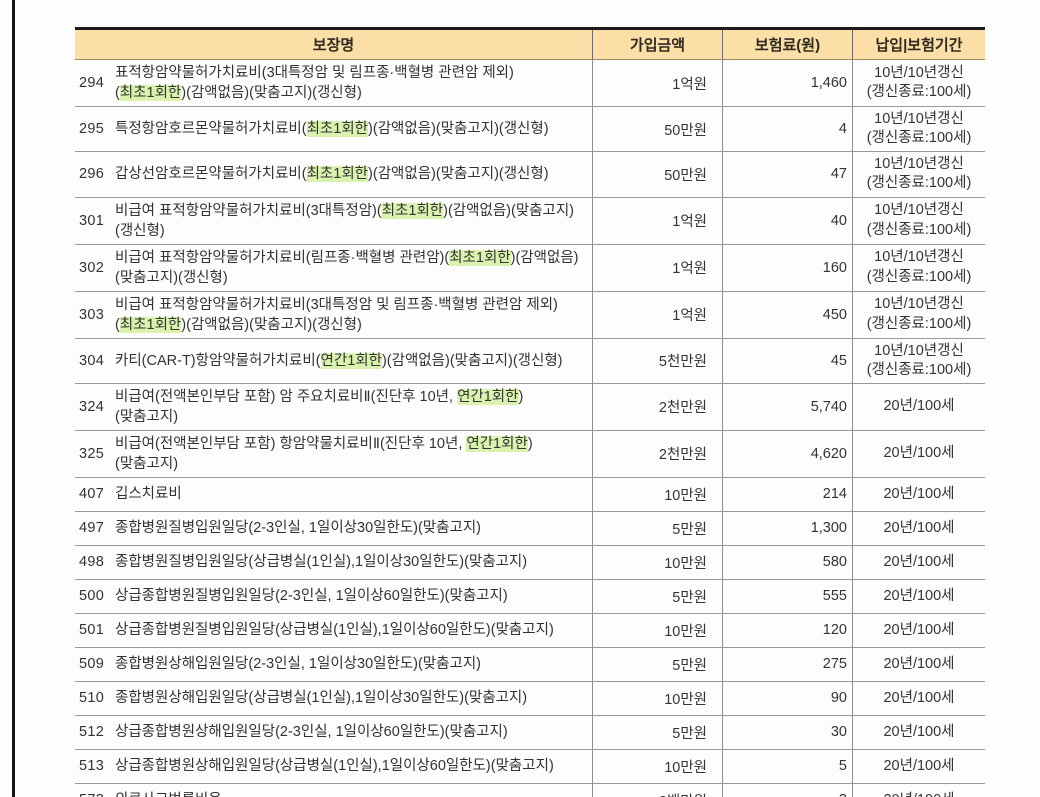 The width and height of the screenshot is (1040, 797). What do you see at coordinates (321, 562) in the screenshot?
I see `coverage-name: 종합병원질병입원일당(상급병실(1인실),1일이상30일한도)(맞춤고지)` at bounding box center [321, 562].